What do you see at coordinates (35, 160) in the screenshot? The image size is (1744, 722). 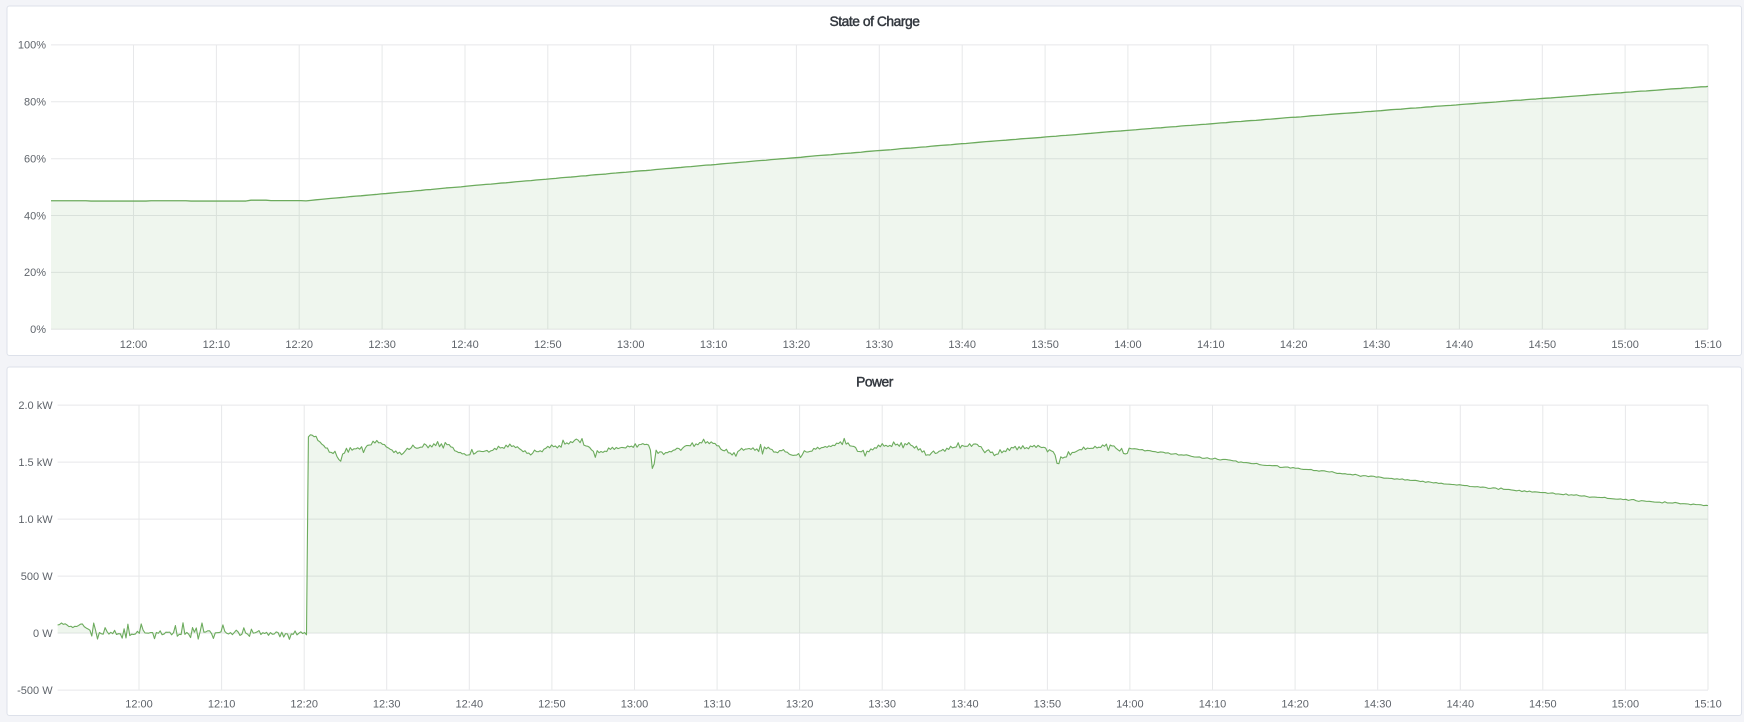 I see `svg-text: 60%` at bounding box center [35, 160].